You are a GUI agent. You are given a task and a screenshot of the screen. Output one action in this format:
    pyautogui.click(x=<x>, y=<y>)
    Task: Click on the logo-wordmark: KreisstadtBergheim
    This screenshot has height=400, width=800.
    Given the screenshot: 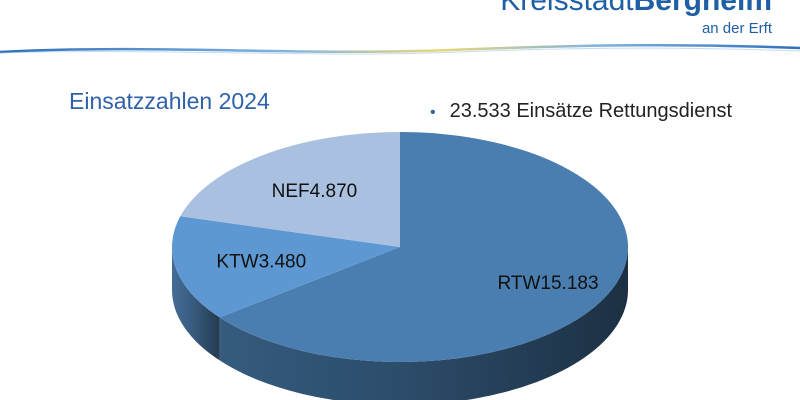 What is the action you would take?
    pyautogui.click(x=636, y=9)
    